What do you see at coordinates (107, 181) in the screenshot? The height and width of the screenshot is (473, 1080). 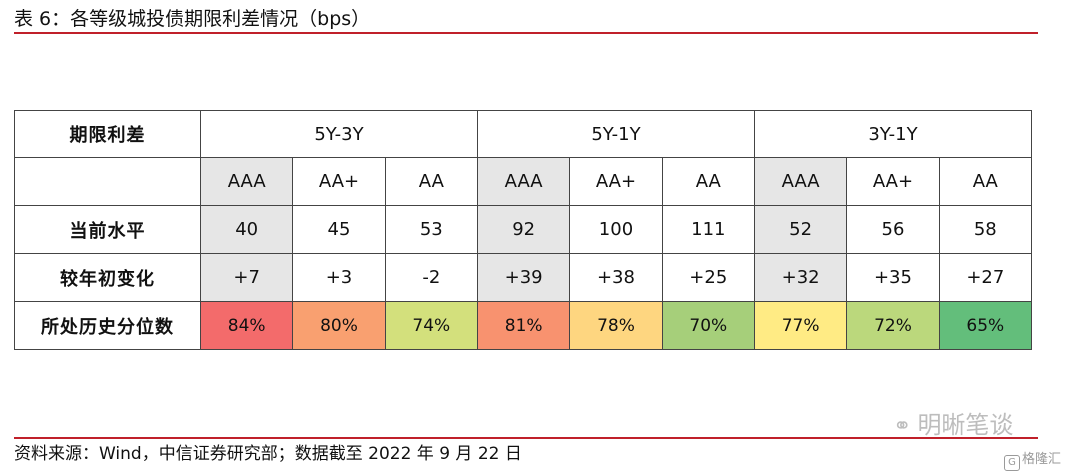 I see `rating-header-blank` at bounding box center [107, 181].